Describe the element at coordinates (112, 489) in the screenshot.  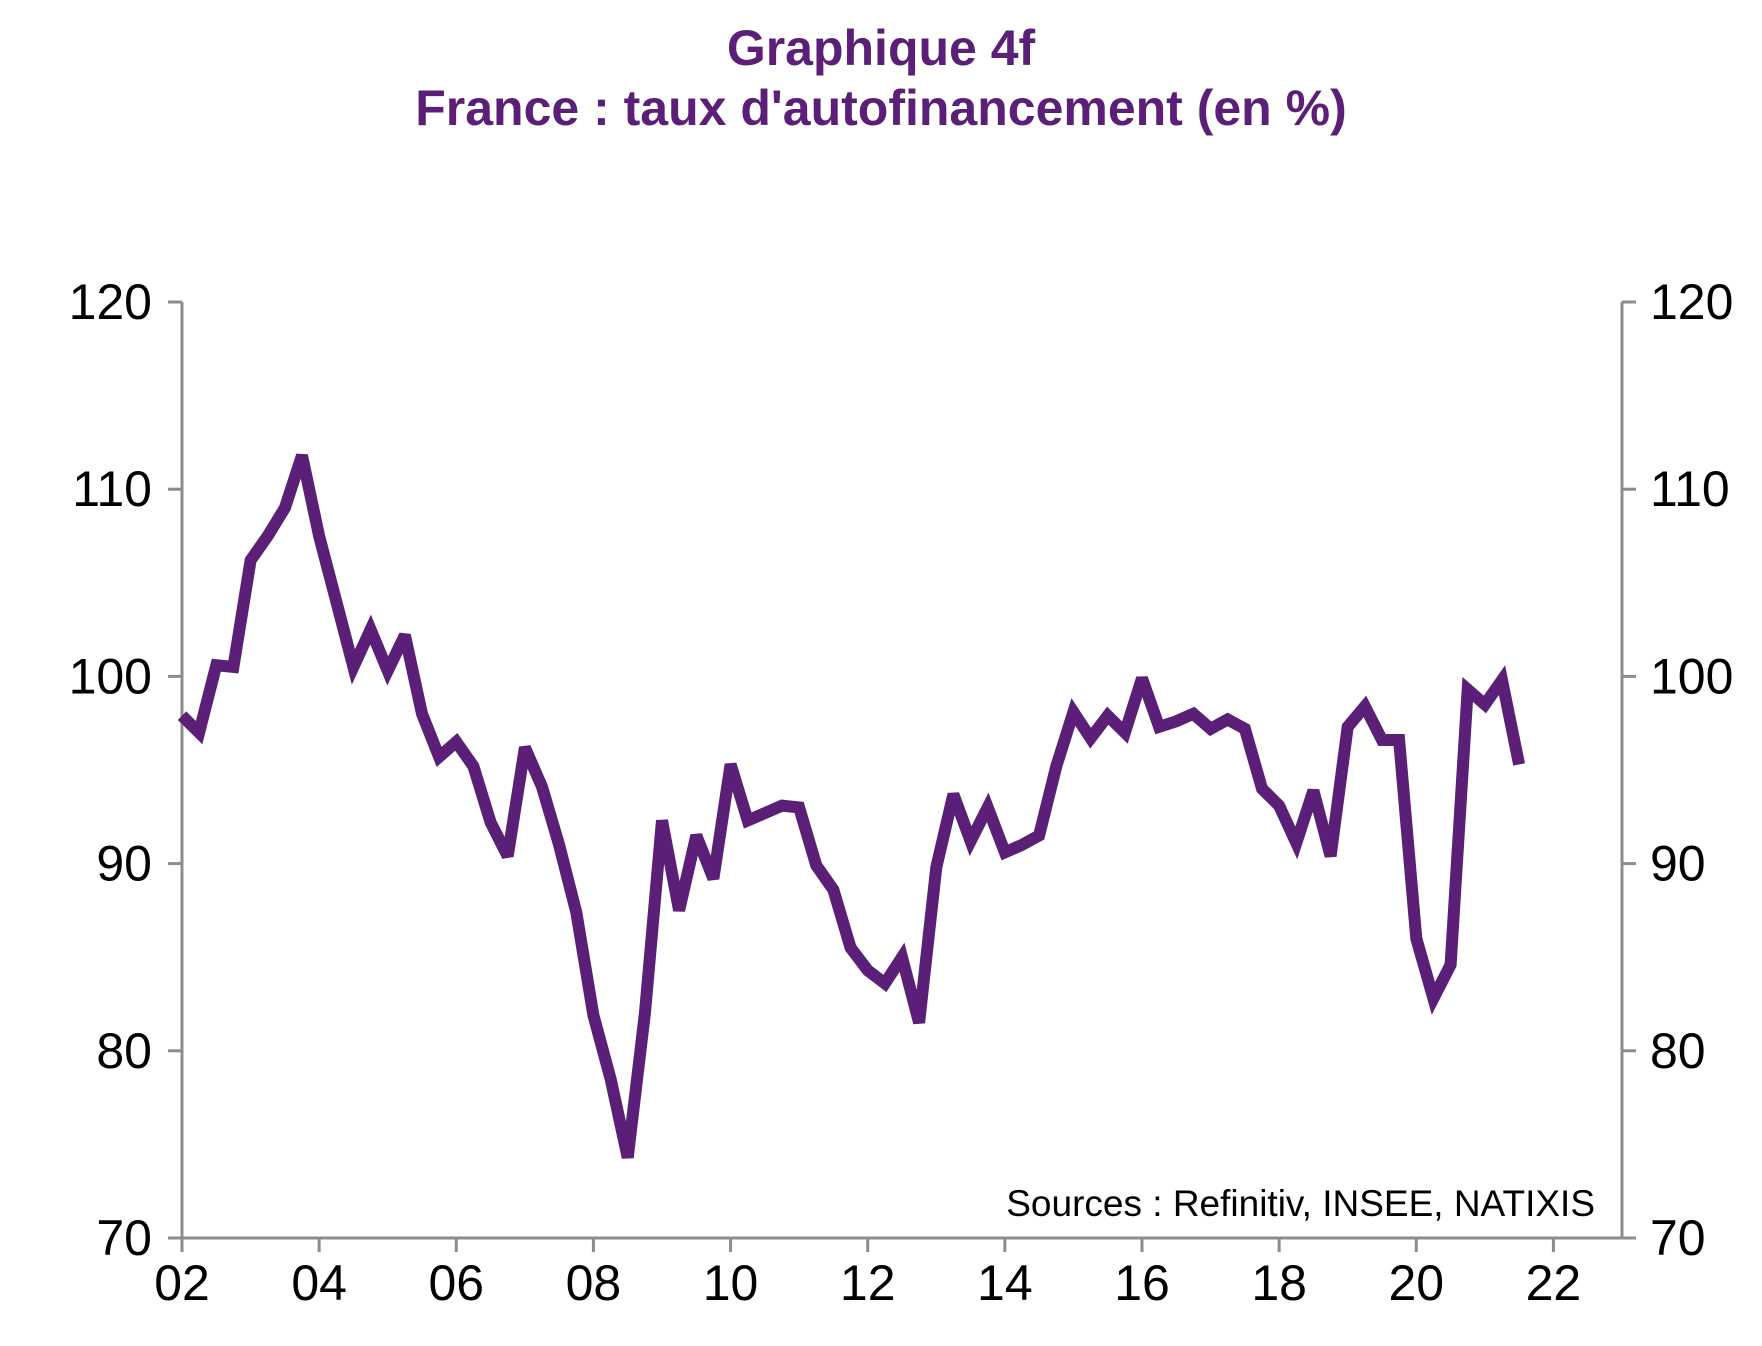
I see `left-y-tick-label: 110` at that location.